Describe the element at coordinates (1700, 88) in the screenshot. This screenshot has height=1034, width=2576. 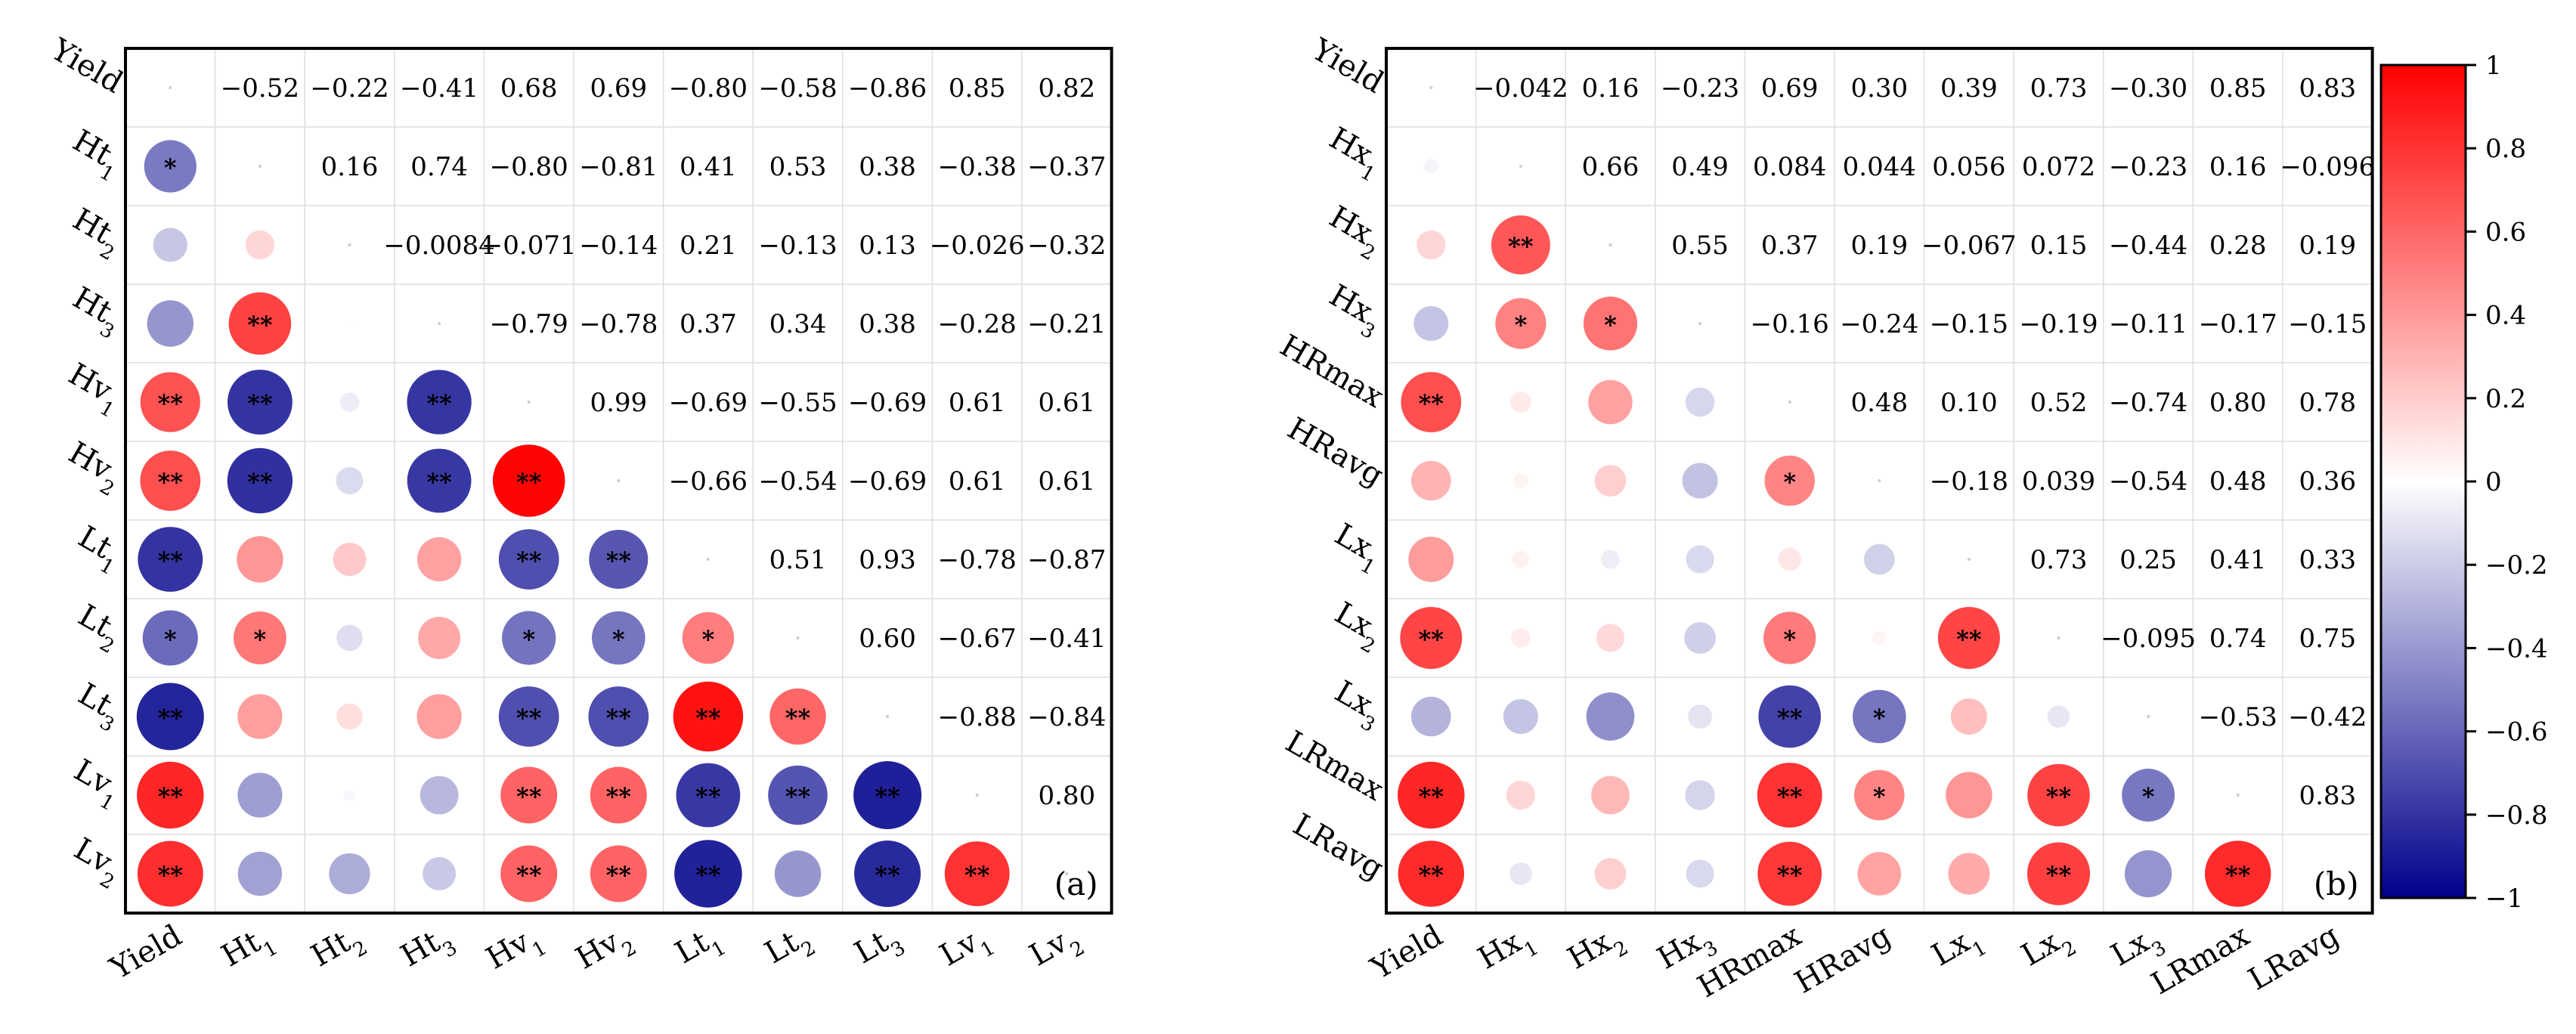
I see `coefficient-label: −0.23` at that location.